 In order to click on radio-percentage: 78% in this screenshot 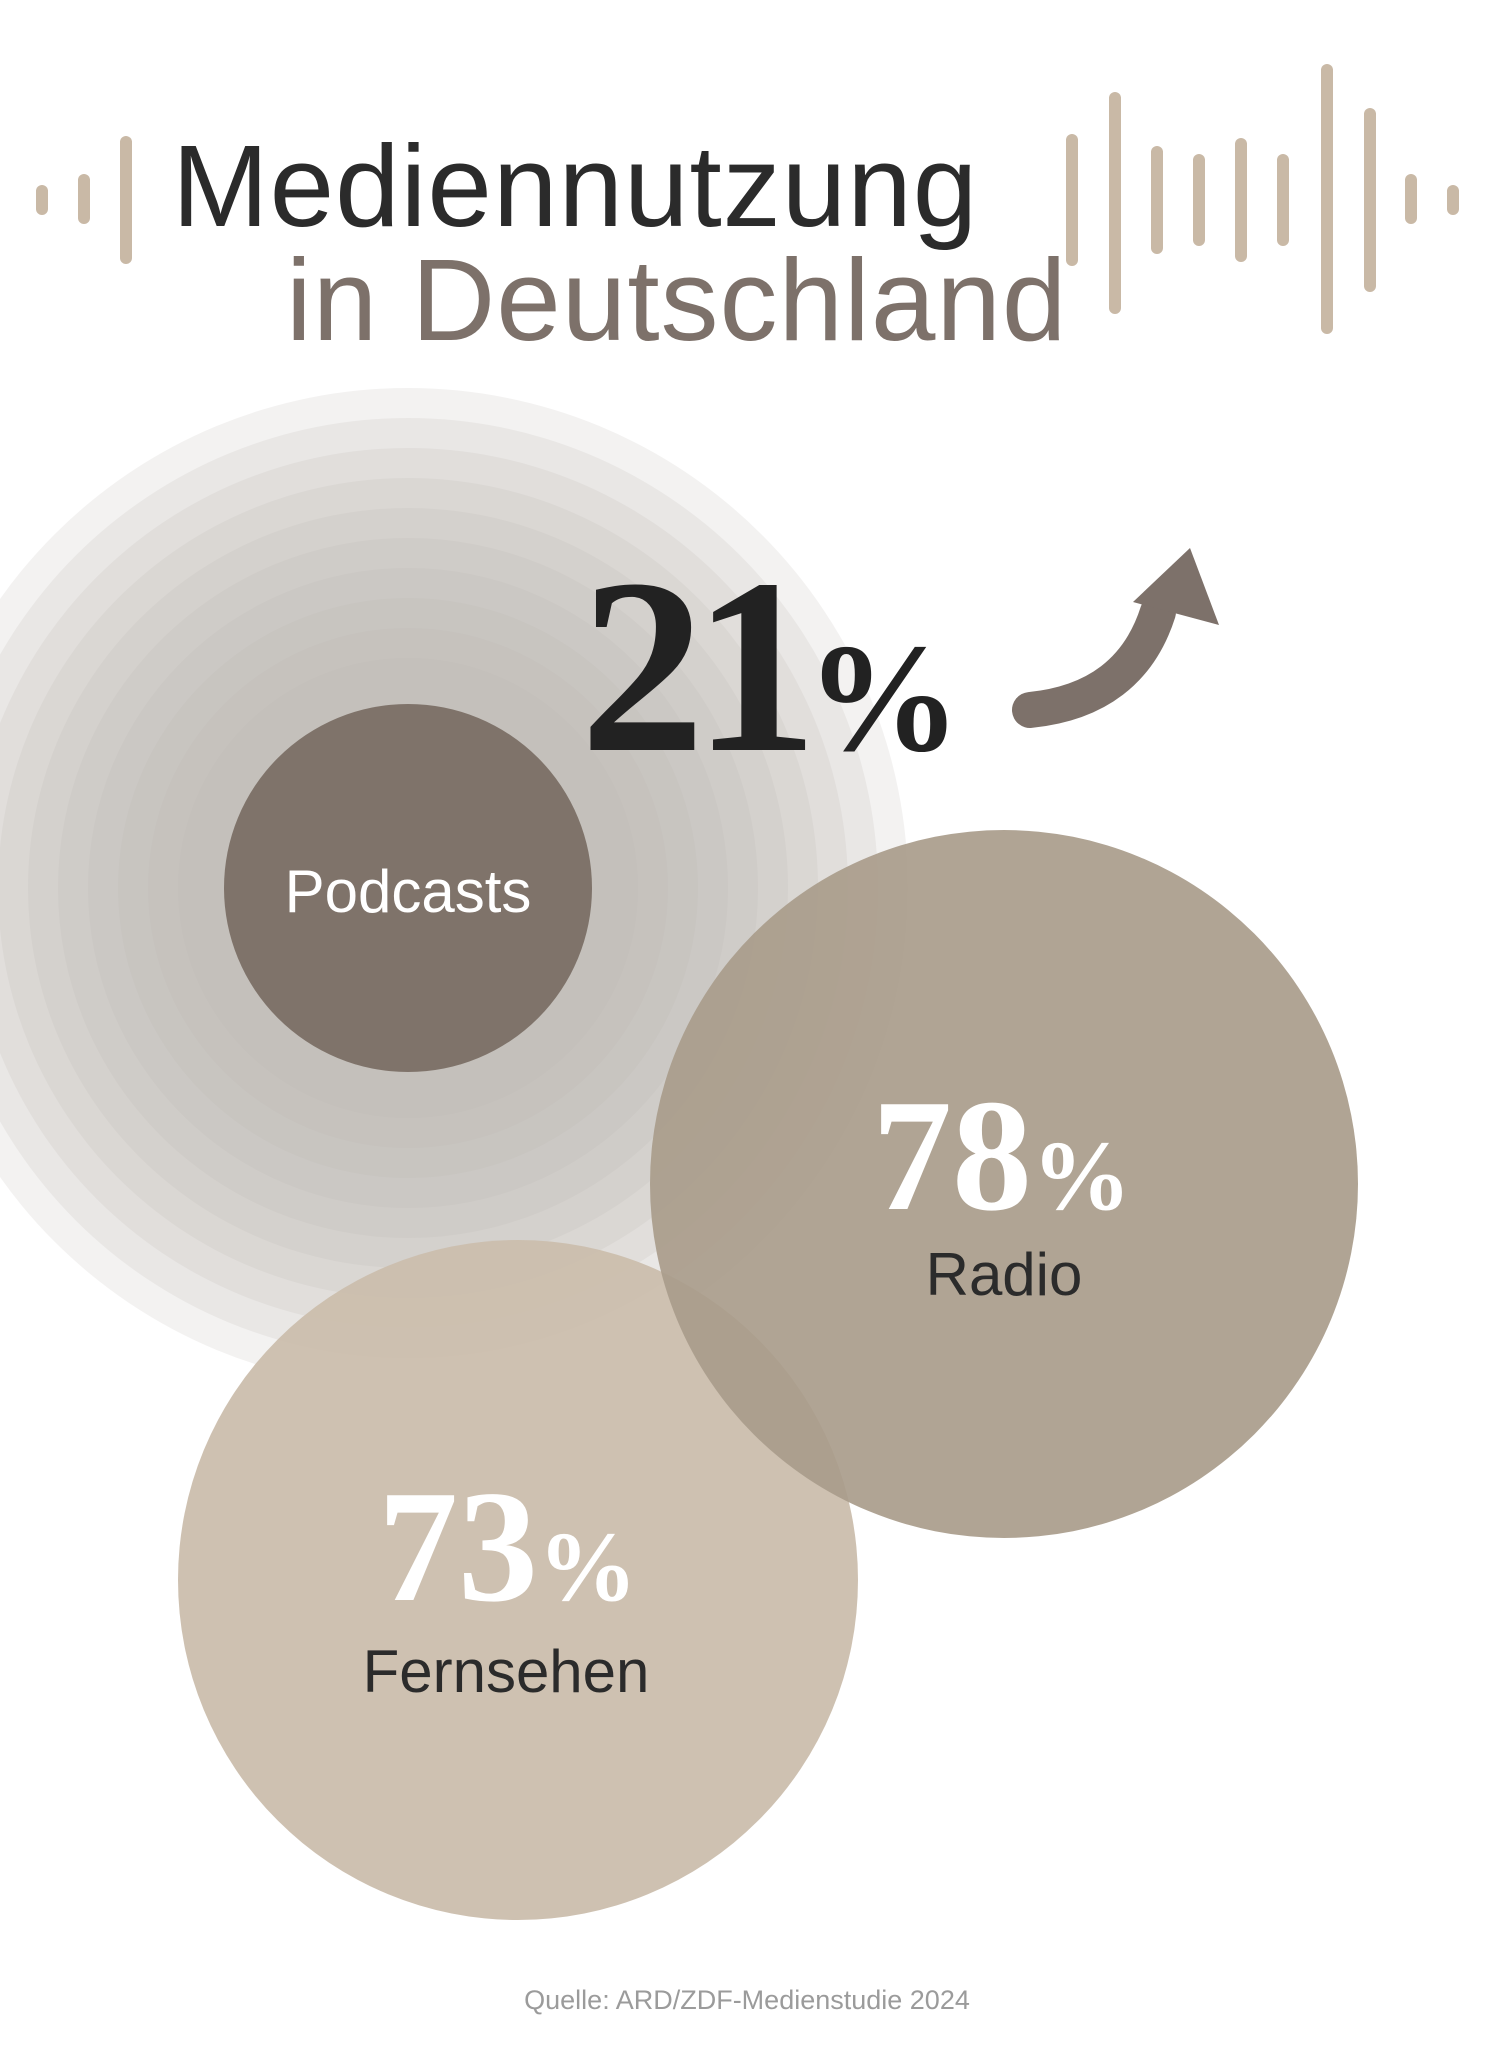, I will do `click(1001, 1155)`.